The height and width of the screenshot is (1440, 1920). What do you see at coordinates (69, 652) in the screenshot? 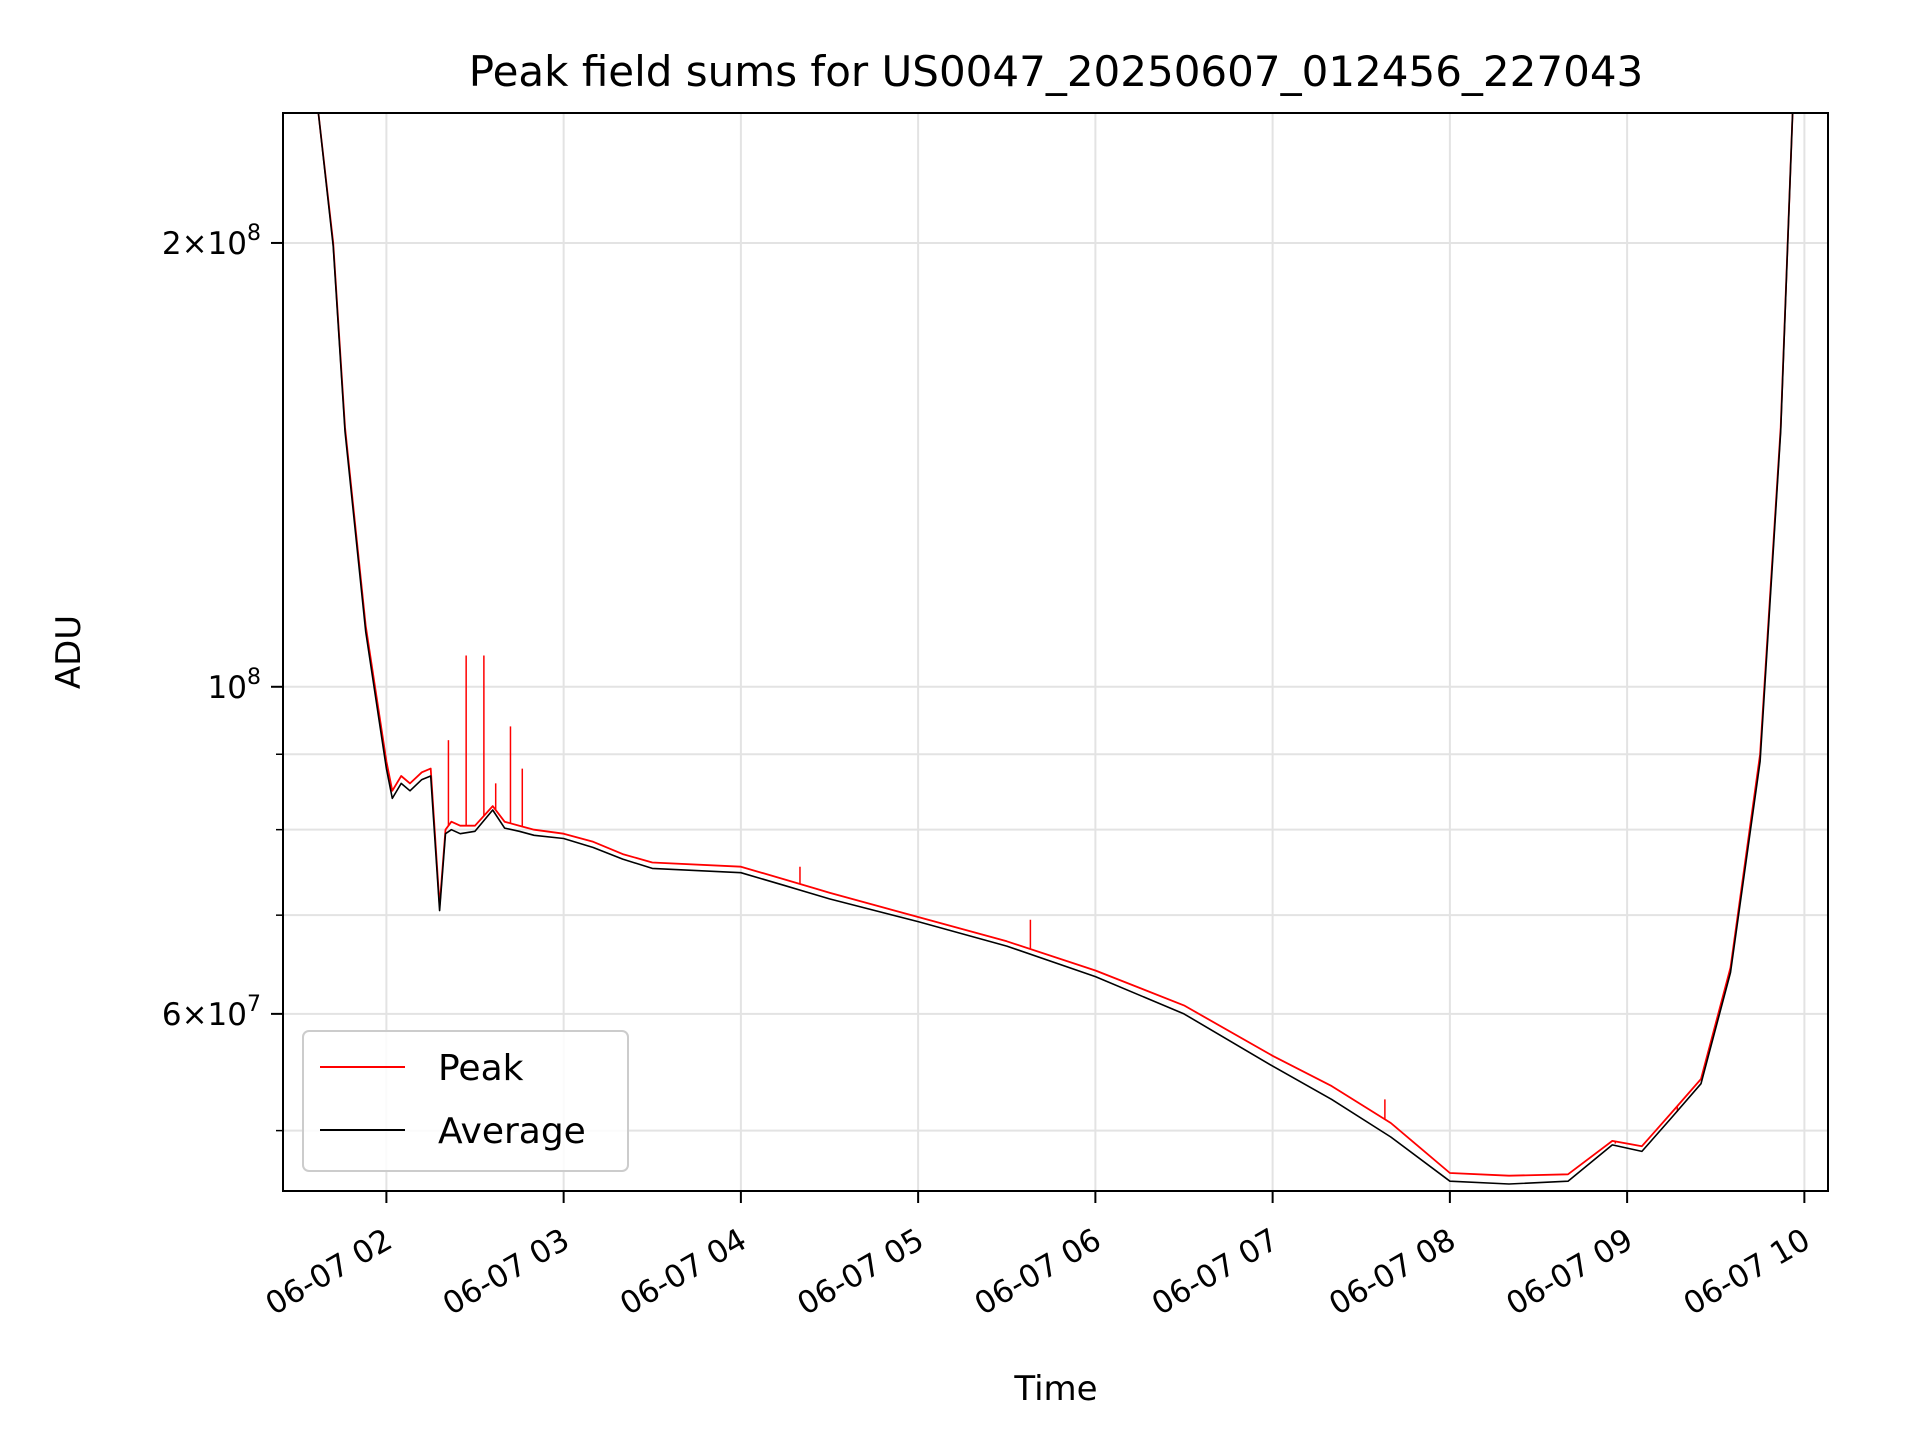
I see `y-axis-label: ADU` at bounding box center [69, 652].